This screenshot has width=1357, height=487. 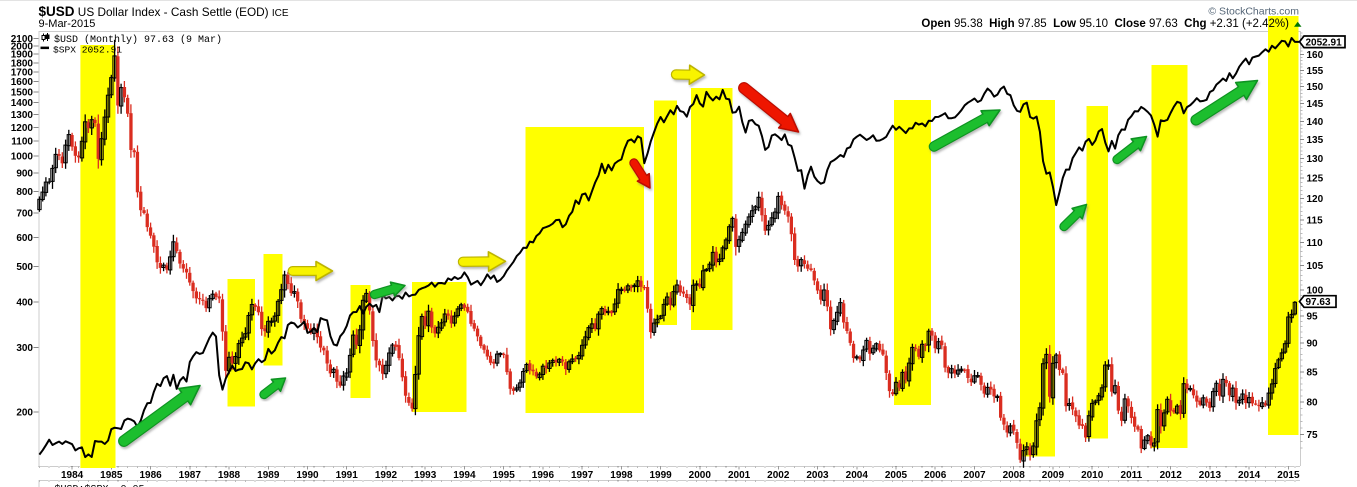 I want to click on svg-text: 1993, so click(x=425, y=475).